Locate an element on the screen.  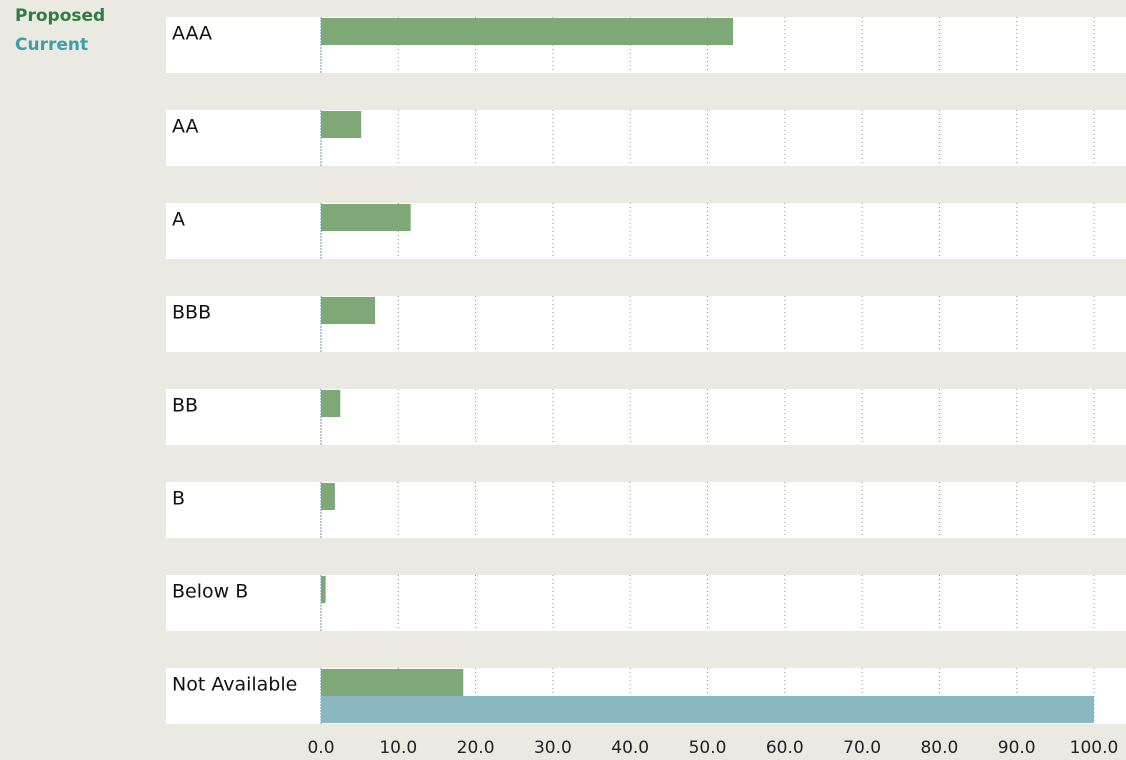
x-tick-label: 80.0 is located at coordinates (939, 748).